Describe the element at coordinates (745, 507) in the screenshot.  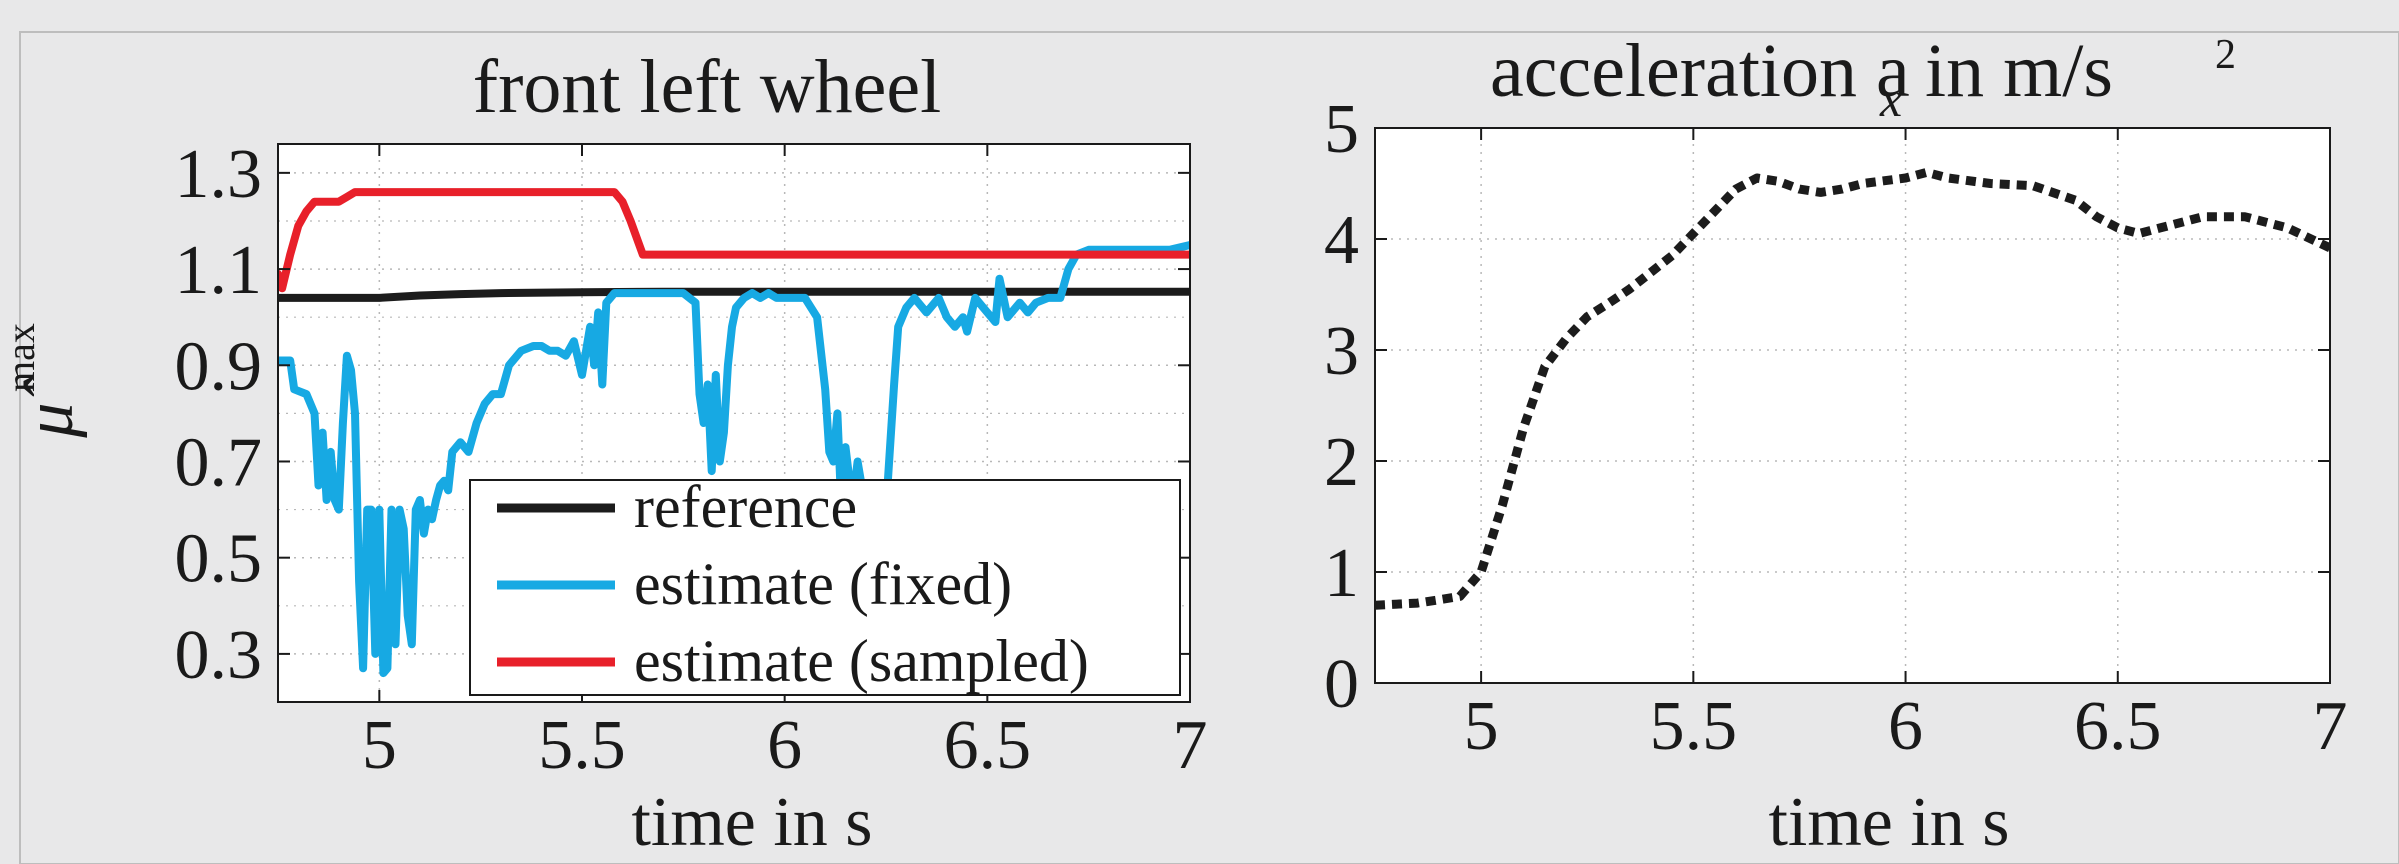
I see `legend-label-reference: reference` at that location.